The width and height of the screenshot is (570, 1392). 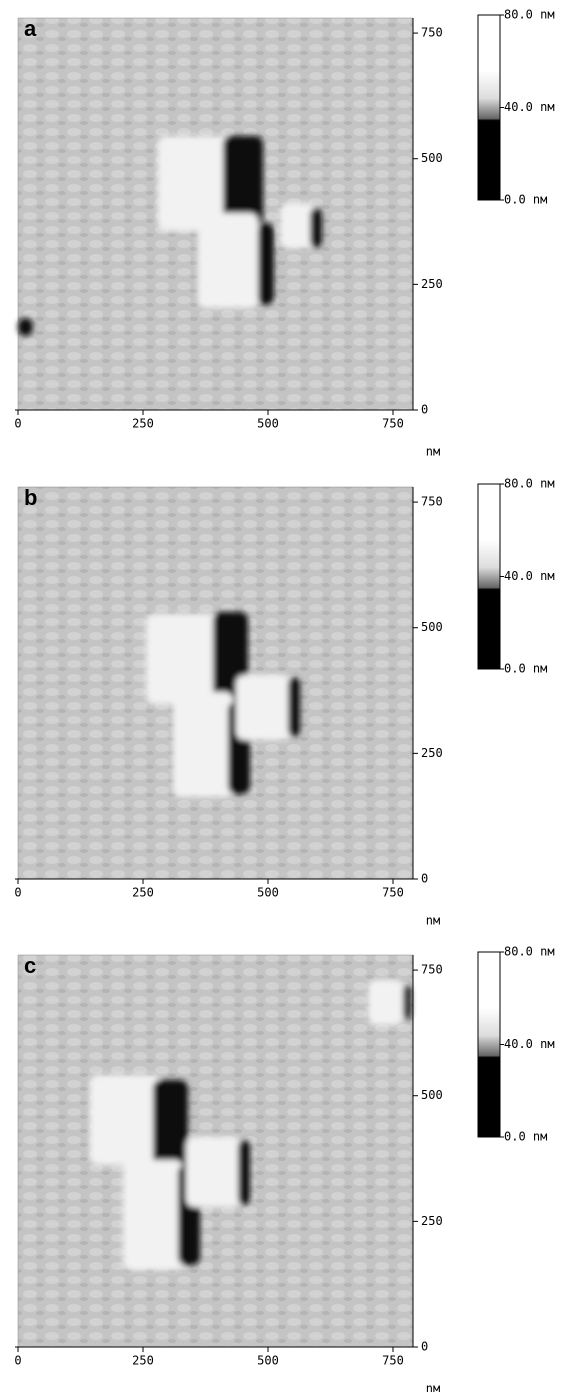 I want to click on panel-label: a, so click(x=30, y=28).